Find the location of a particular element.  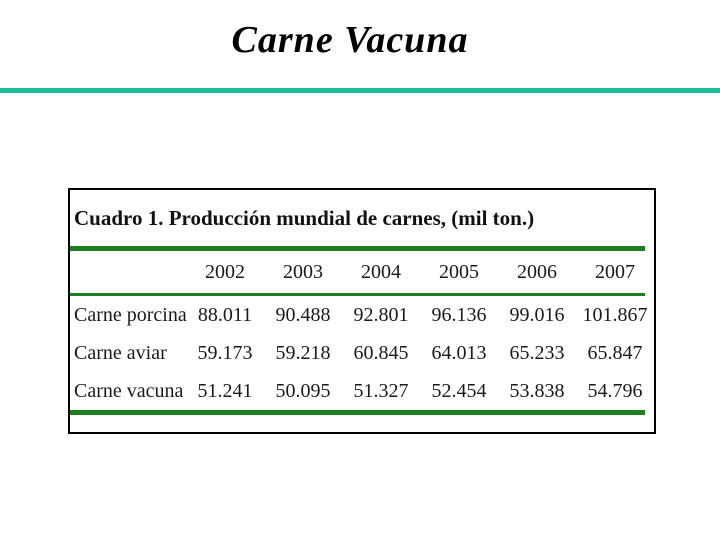

year-column-header: 2003 is located at coordinates (303, 271).